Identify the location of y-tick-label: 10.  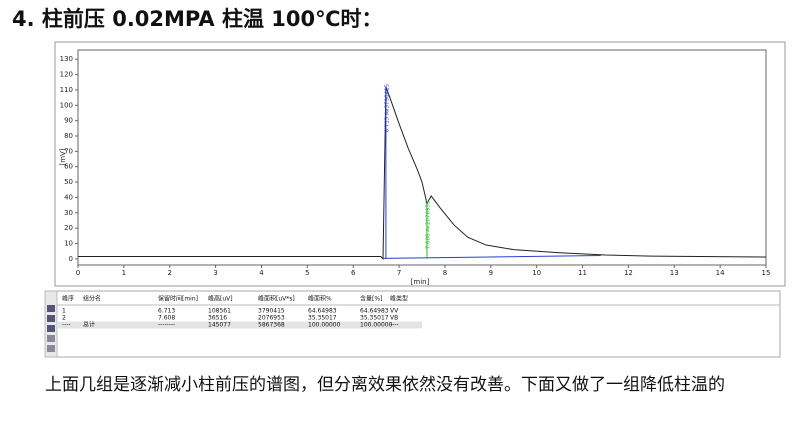
(68, 244).